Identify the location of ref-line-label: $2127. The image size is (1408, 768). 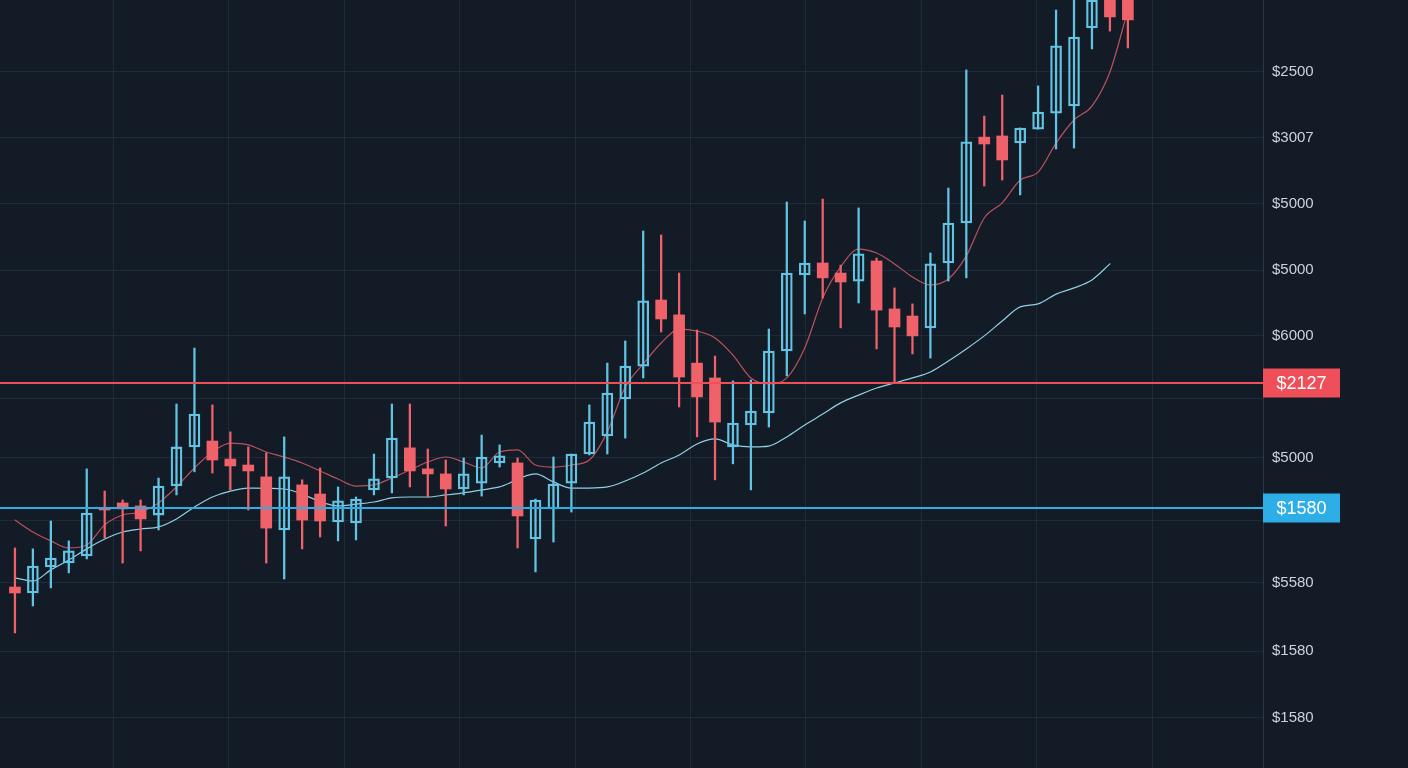
(1301, 382).